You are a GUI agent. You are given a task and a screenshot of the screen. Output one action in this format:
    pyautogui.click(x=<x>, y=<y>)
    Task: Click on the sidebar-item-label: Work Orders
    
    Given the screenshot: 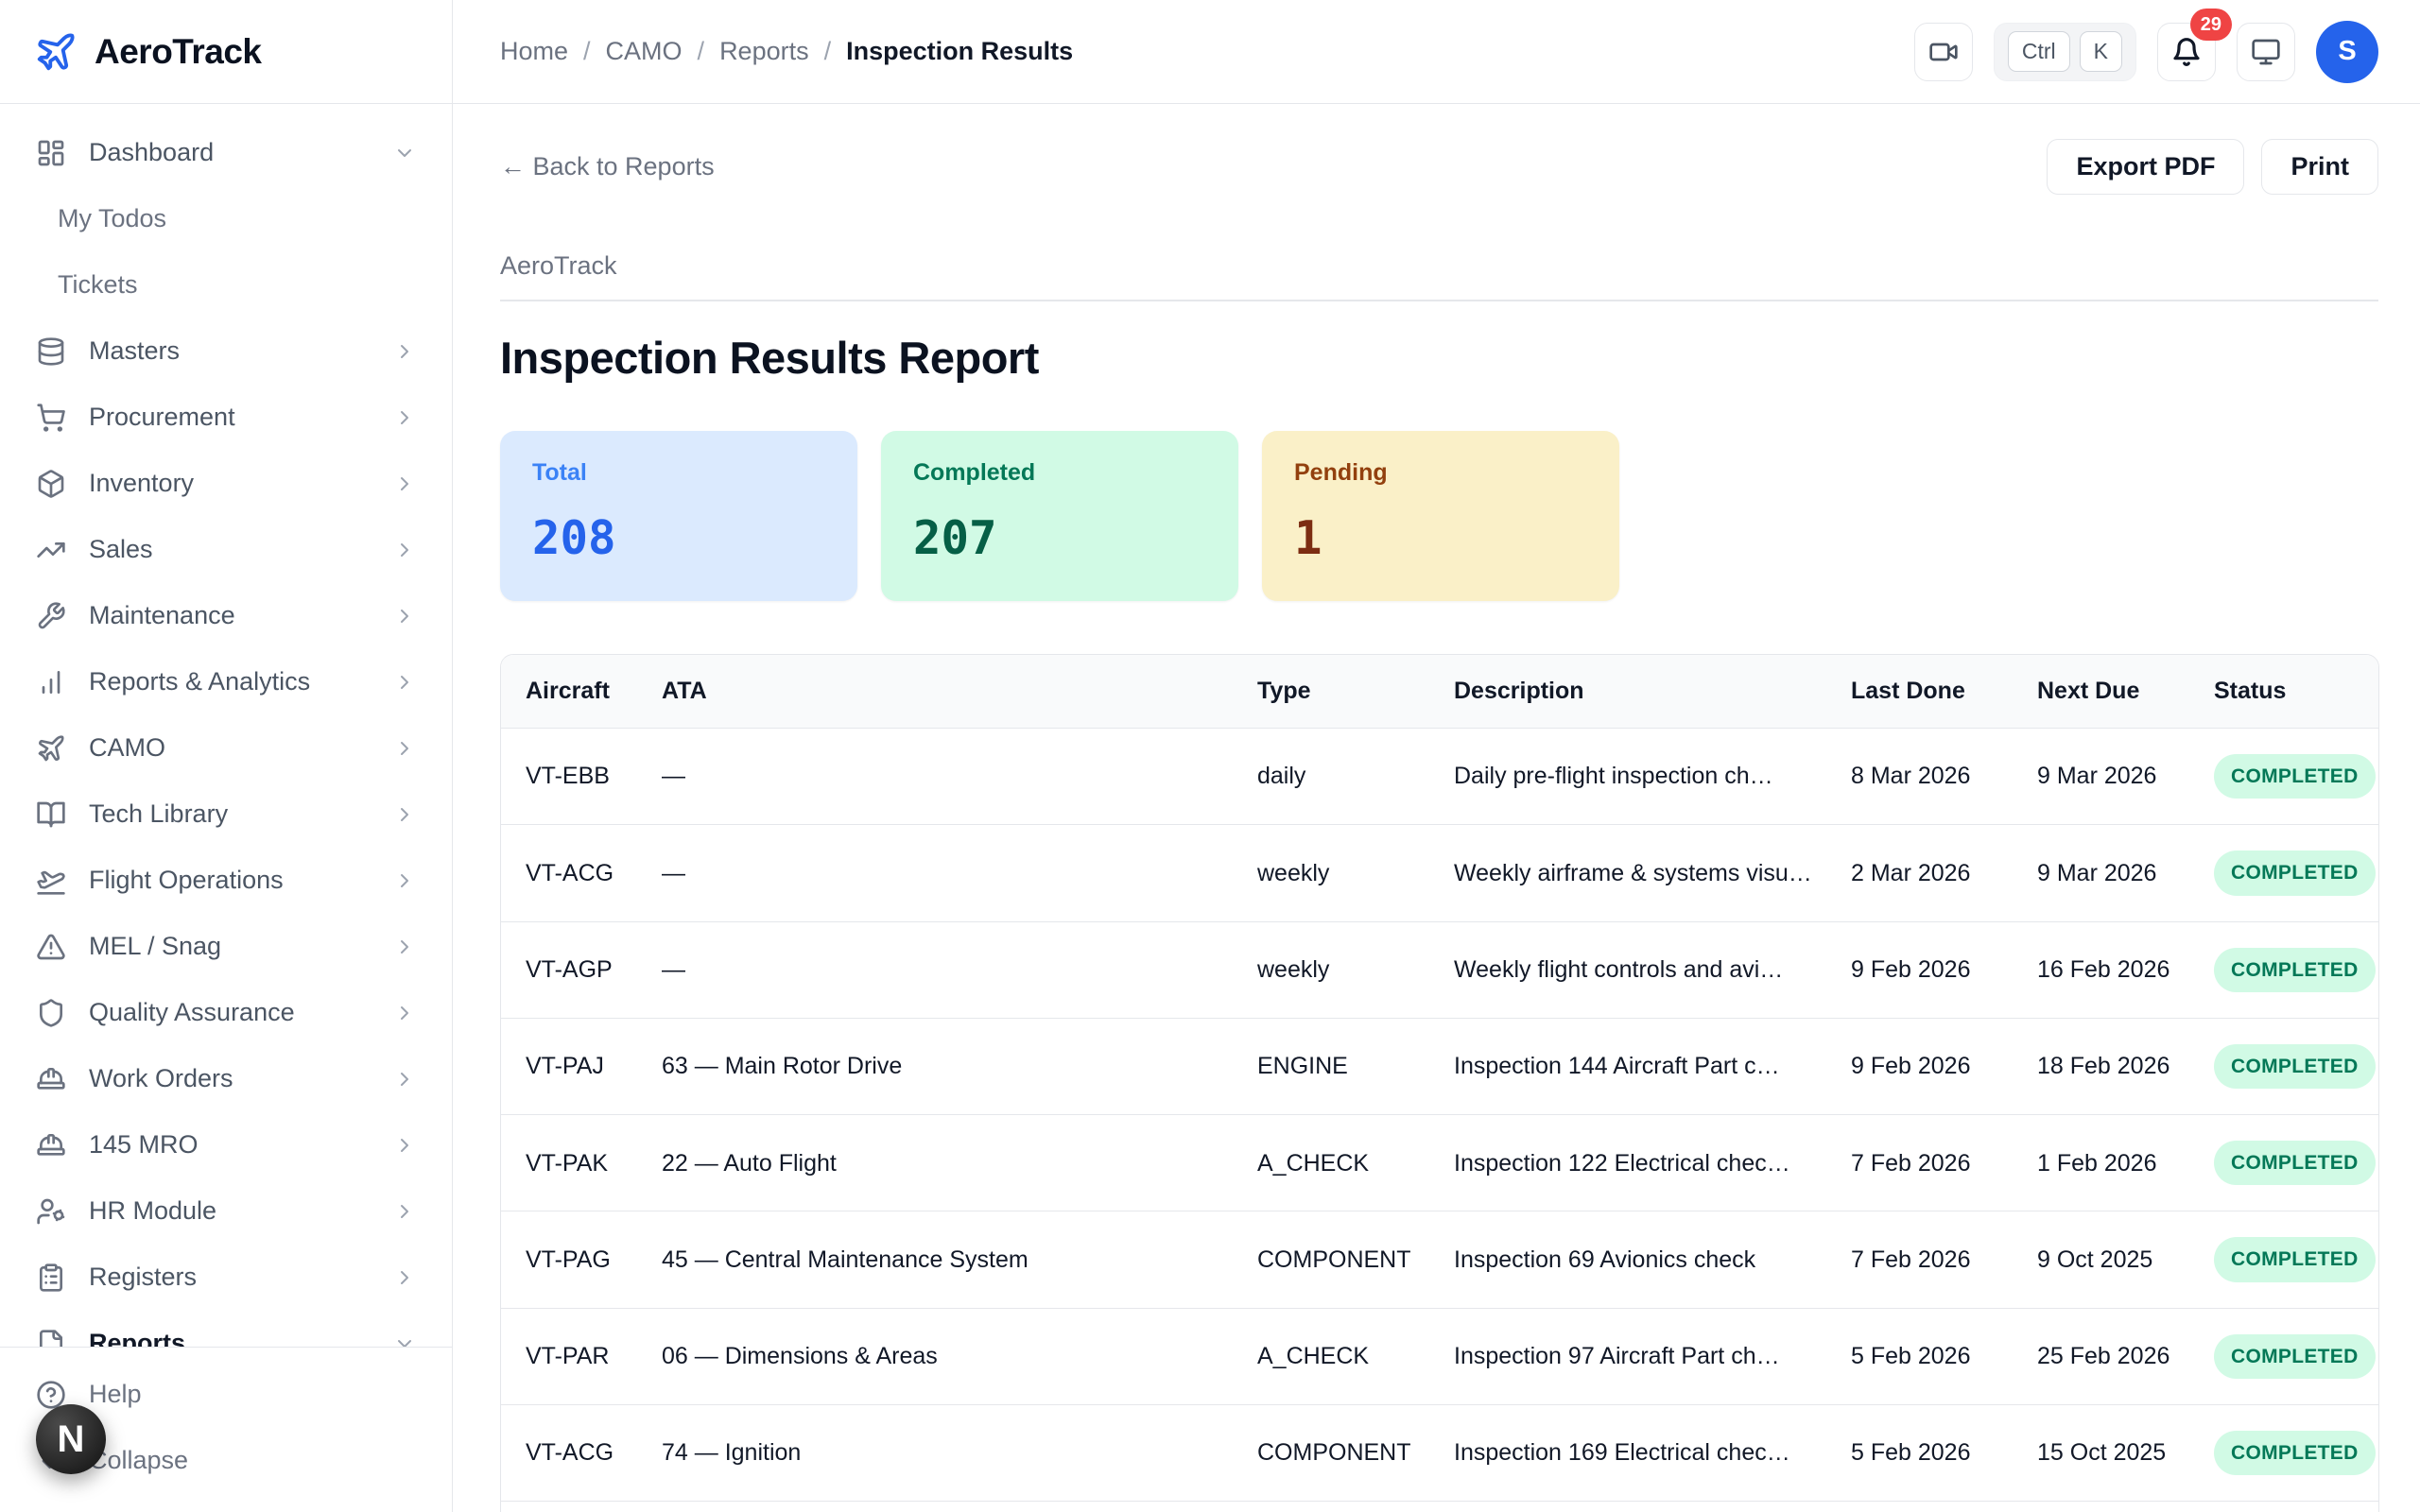 What is the action you would take?
    pyautogui.click(x=161, y=1078)
    